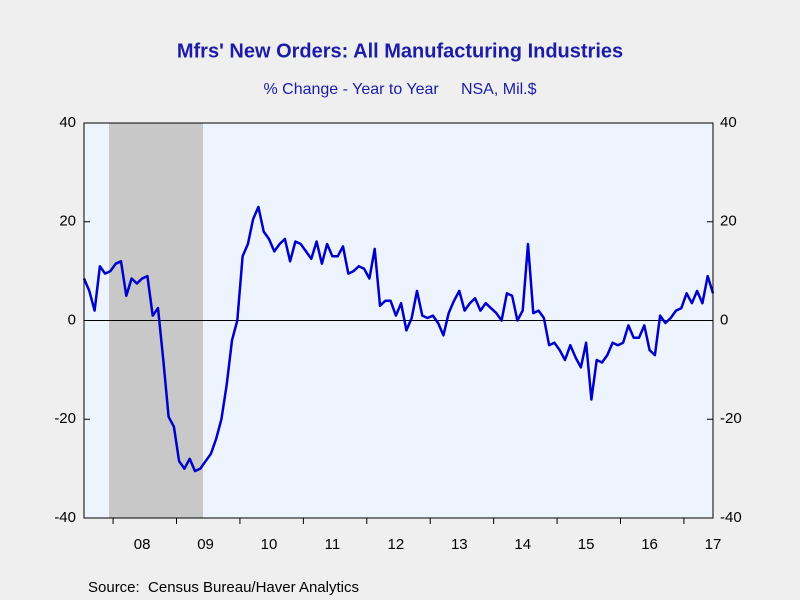  What do you see at coordinates (72, 319) in the screenshot?
I see `y-tick-label: 0` at bounding box center [72, 319].